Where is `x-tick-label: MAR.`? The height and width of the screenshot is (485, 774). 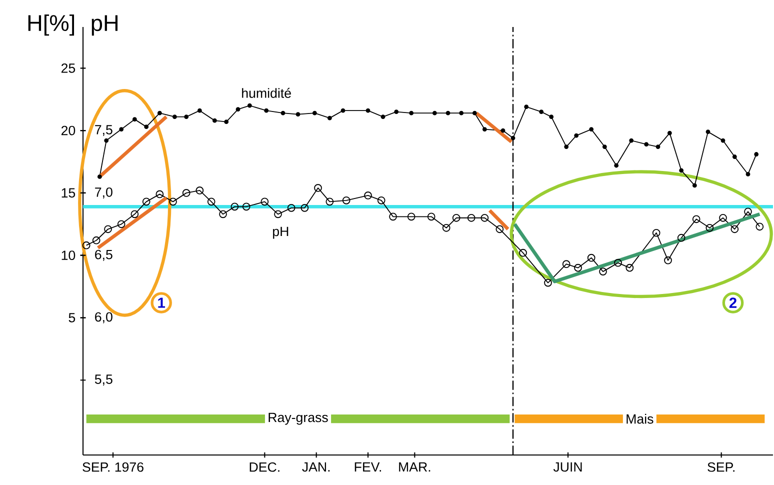 x-tick-label: MAR. is located at coordinates (414, 467).